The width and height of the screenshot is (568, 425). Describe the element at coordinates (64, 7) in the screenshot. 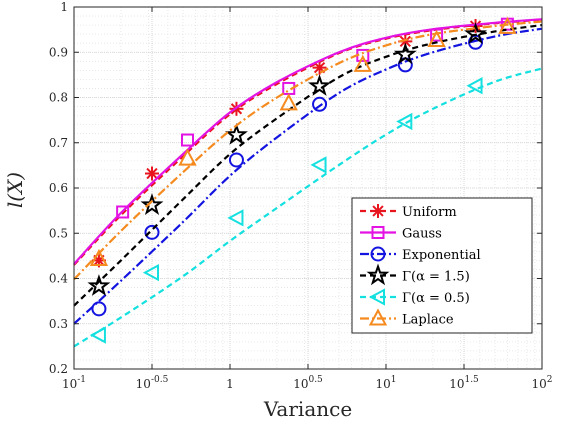

I see `y-tick-label: 1` at that location.